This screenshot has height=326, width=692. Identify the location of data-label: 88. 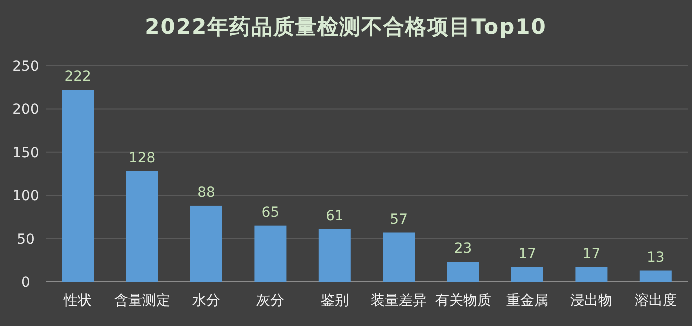
(207, 192).